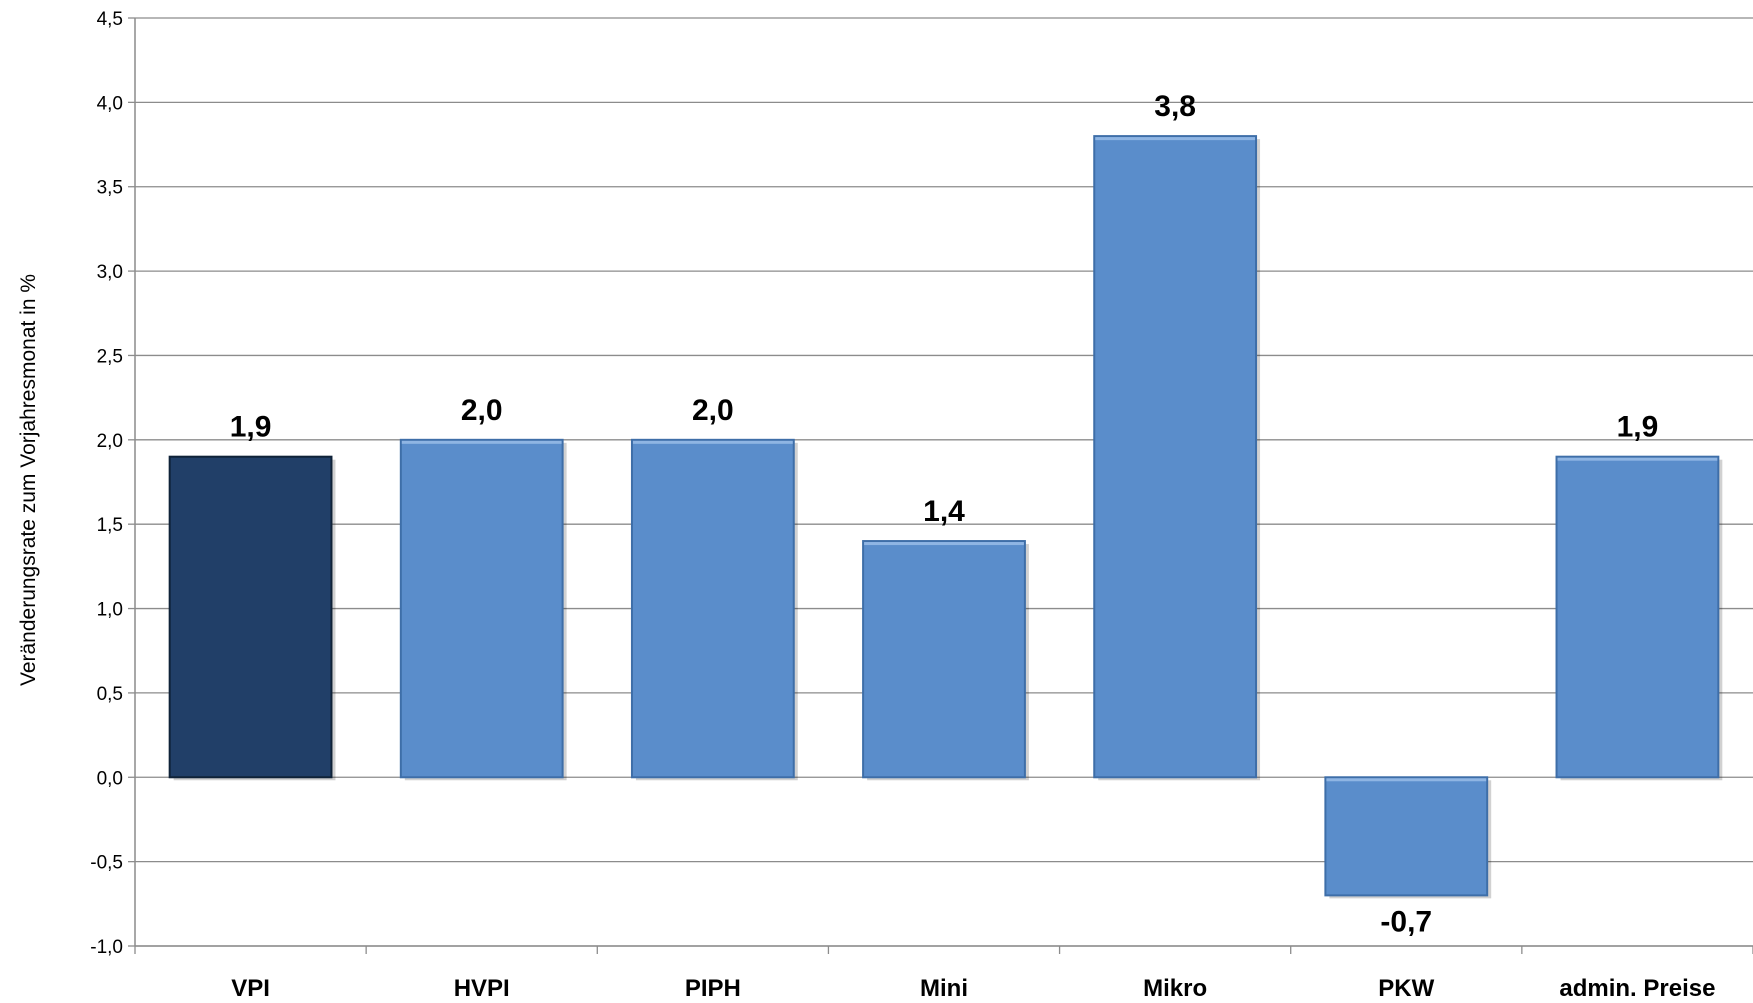 This screenshot has height=1003, width=1753. I want to click on bar-pkw, so click(1406, 836).